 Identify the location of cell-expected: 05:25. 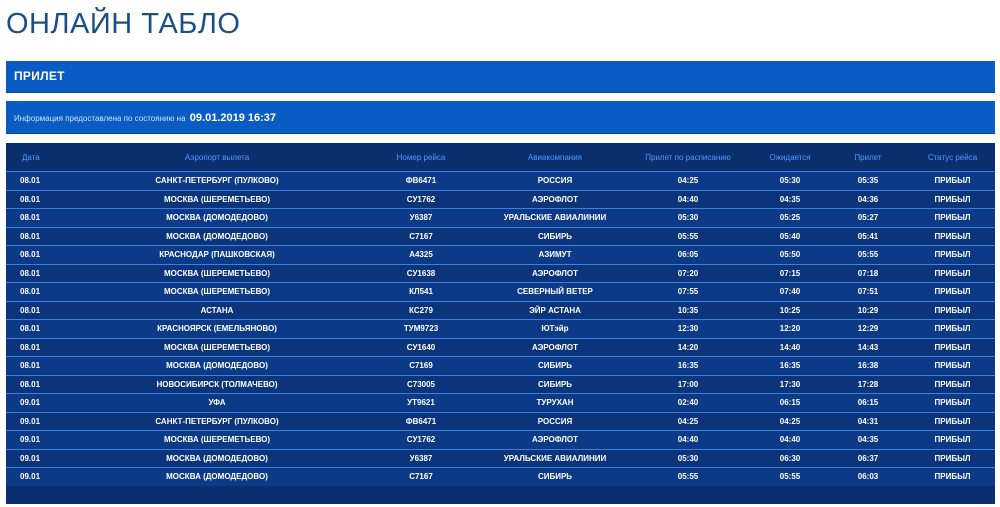
(790, 217).